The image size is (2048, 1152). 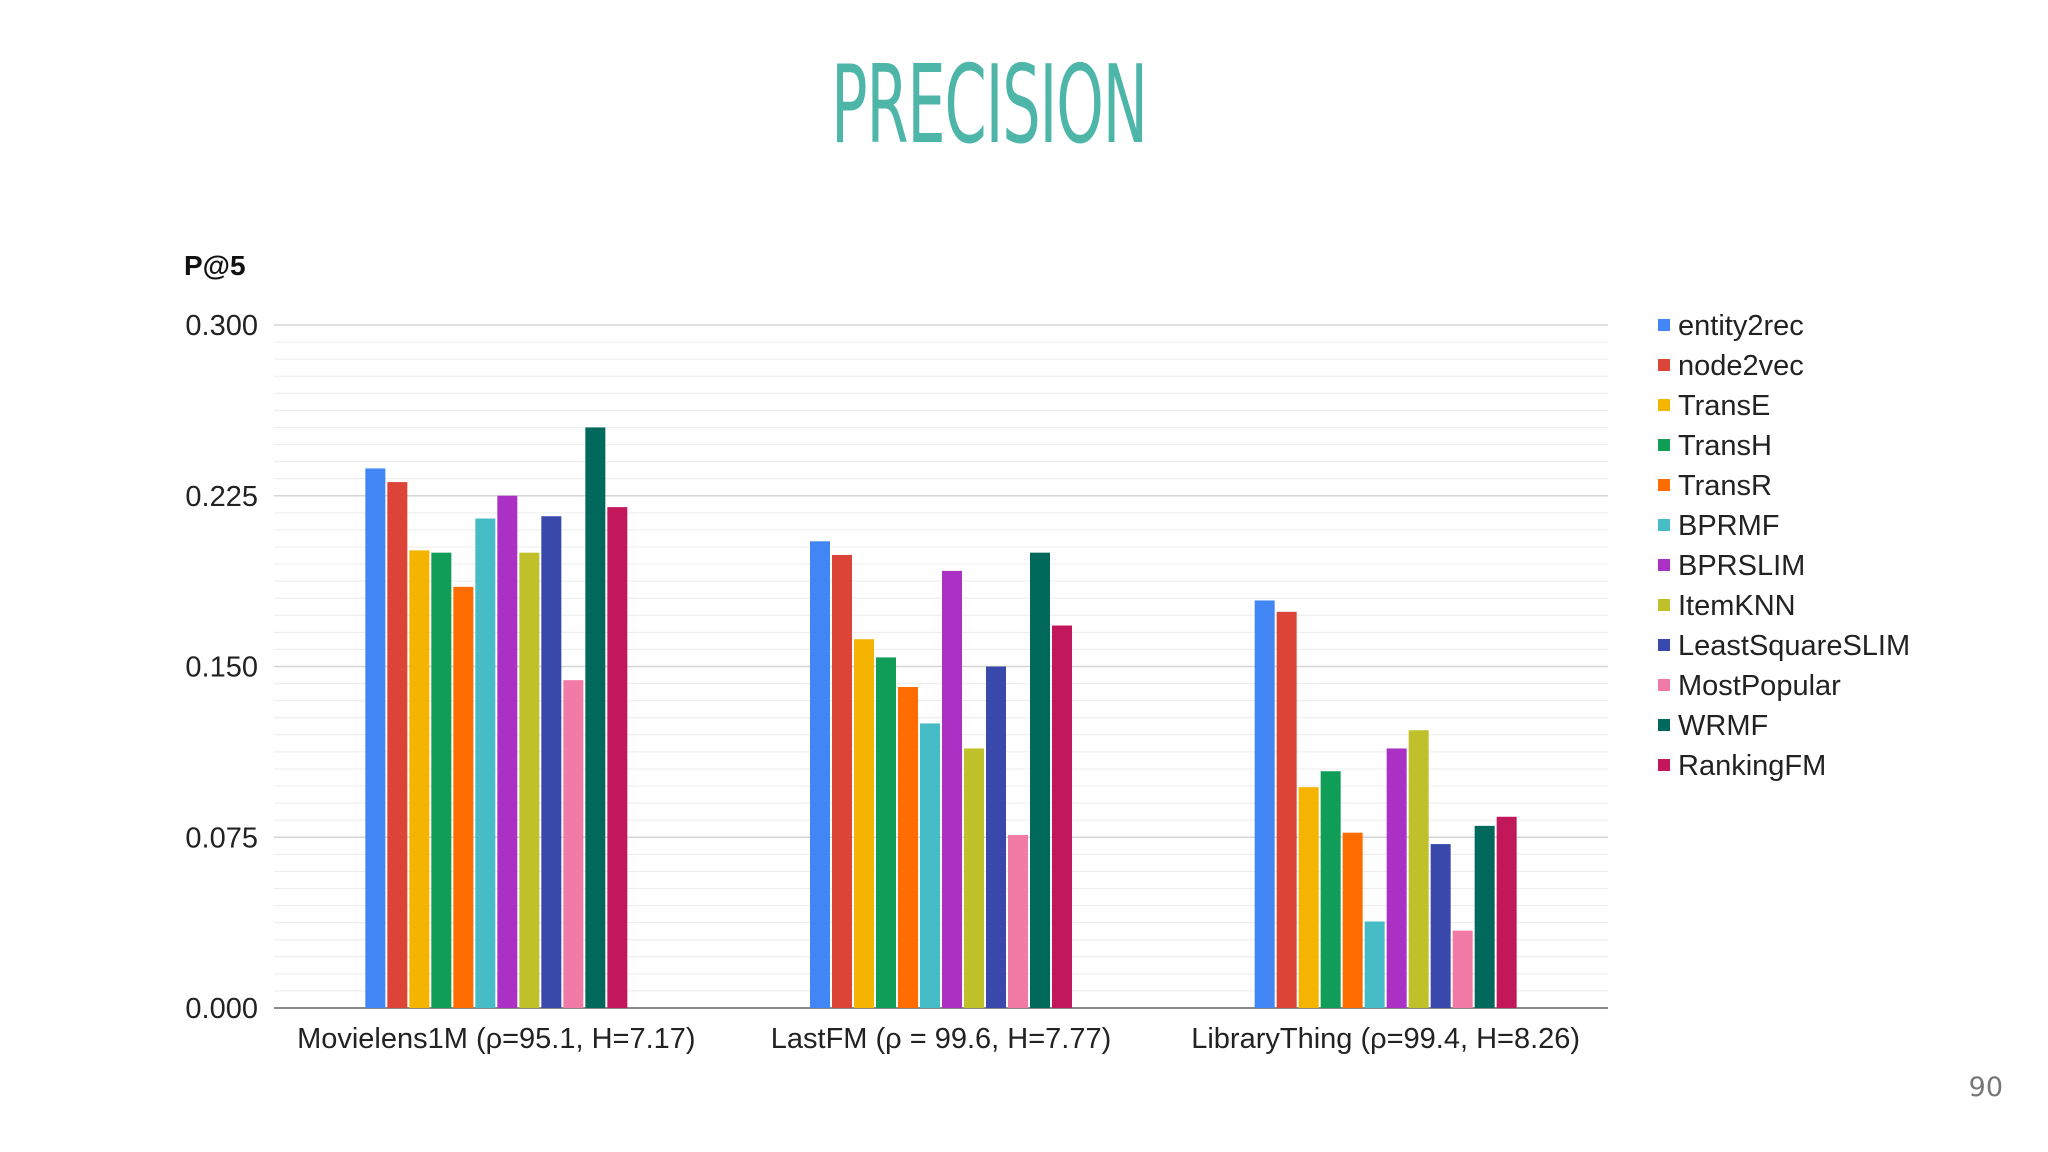 I want to click on x-category-label: Movielens1M (ρ=95.1, H=7.17), so click(x=496, y=1039).